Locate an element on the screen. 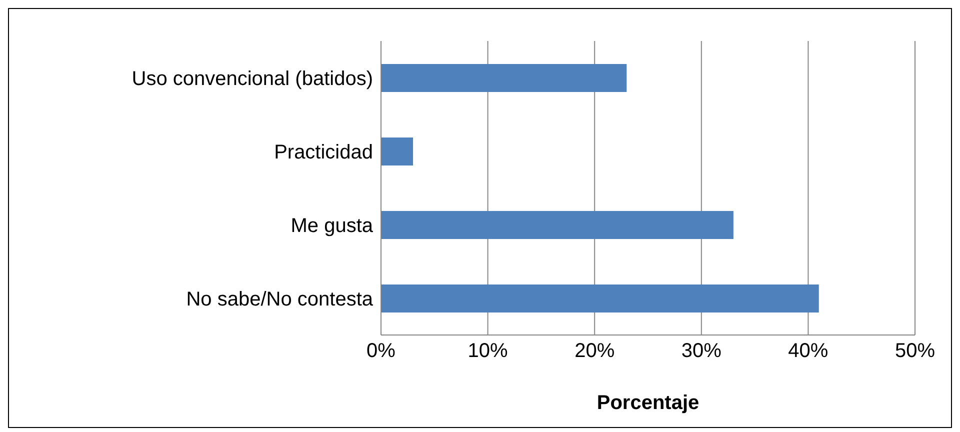 The width and height of the screenshot is (960, 432). y-tick-label: Uso convencional (batidos) is located at coordinates (252, 79).